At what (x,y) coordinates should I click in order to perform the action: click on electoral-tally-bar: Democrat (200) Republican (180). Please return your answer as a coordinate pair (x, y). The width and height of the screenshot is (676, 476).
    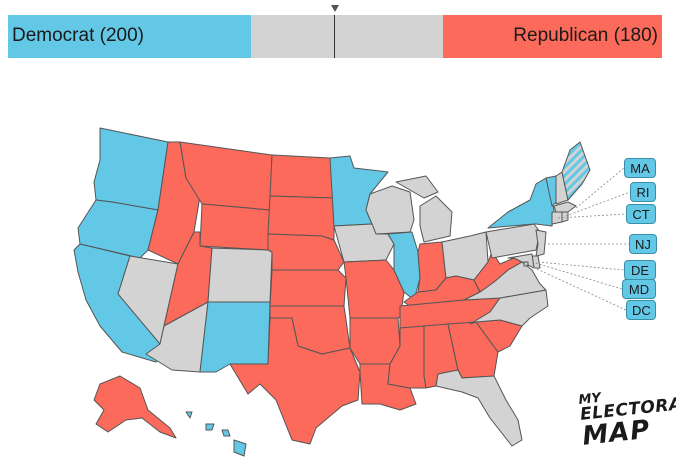
    Looking at the image, I should click on (335, 36).